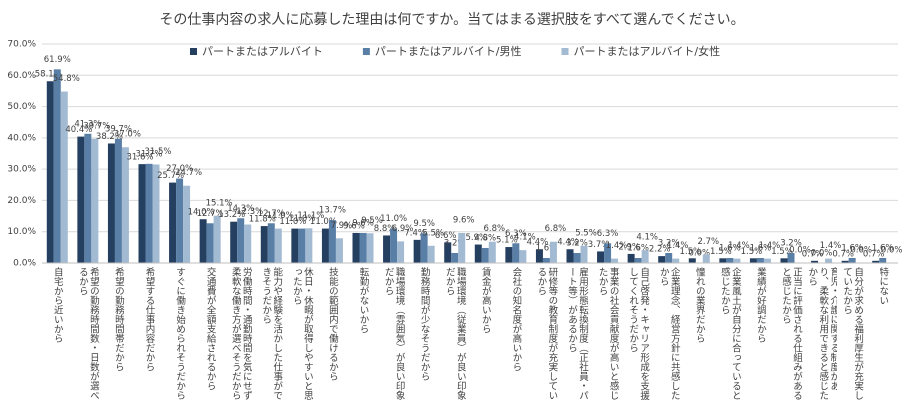  Describe the element at coordinates (393, 333) in the screenshot. I see `x-tick-label: 職場環境（雰囲気）が良い印象だから` at that location.